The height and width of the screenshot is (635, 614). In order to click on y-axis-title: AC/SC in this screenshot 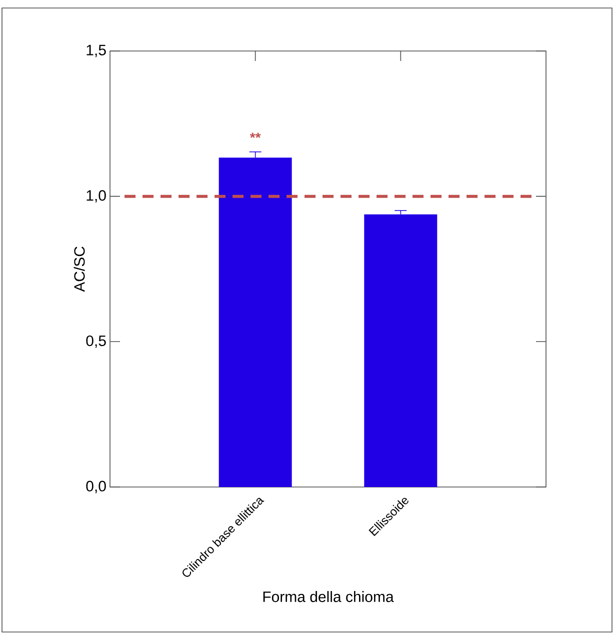, I will do `click(79, 269)`.